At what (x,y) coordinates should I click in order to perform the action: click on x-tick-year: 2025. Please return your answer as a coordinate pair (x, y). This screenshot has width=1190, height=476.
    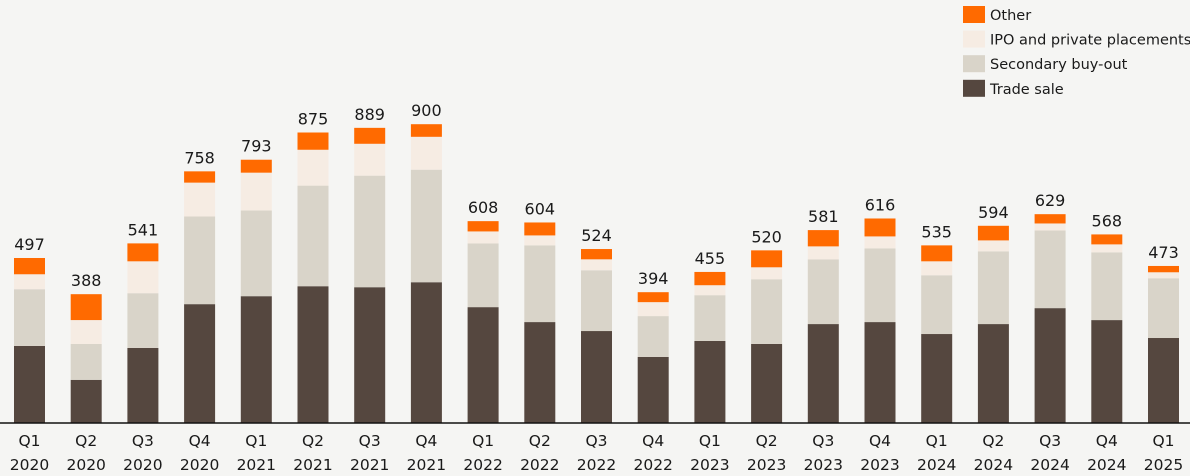
    Looking at the image, I should click on (1163, 465).